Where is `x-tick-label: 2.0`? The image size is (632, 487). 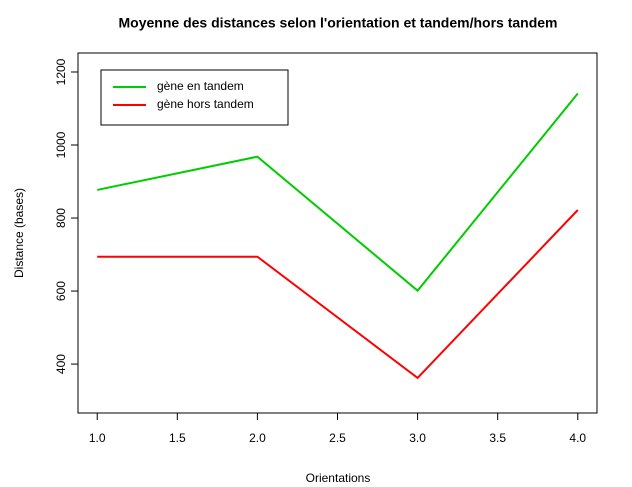 x-tick-label: 2.0 is located at coordinates (257, 438).